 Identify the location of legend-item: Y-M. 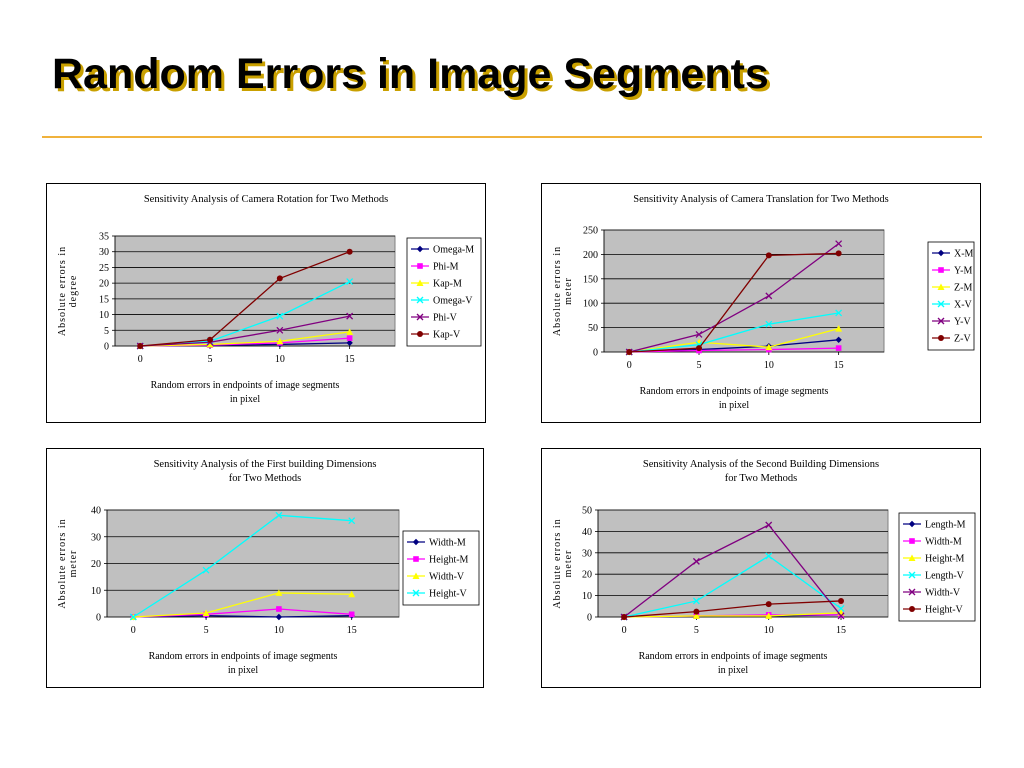
(952, 271).